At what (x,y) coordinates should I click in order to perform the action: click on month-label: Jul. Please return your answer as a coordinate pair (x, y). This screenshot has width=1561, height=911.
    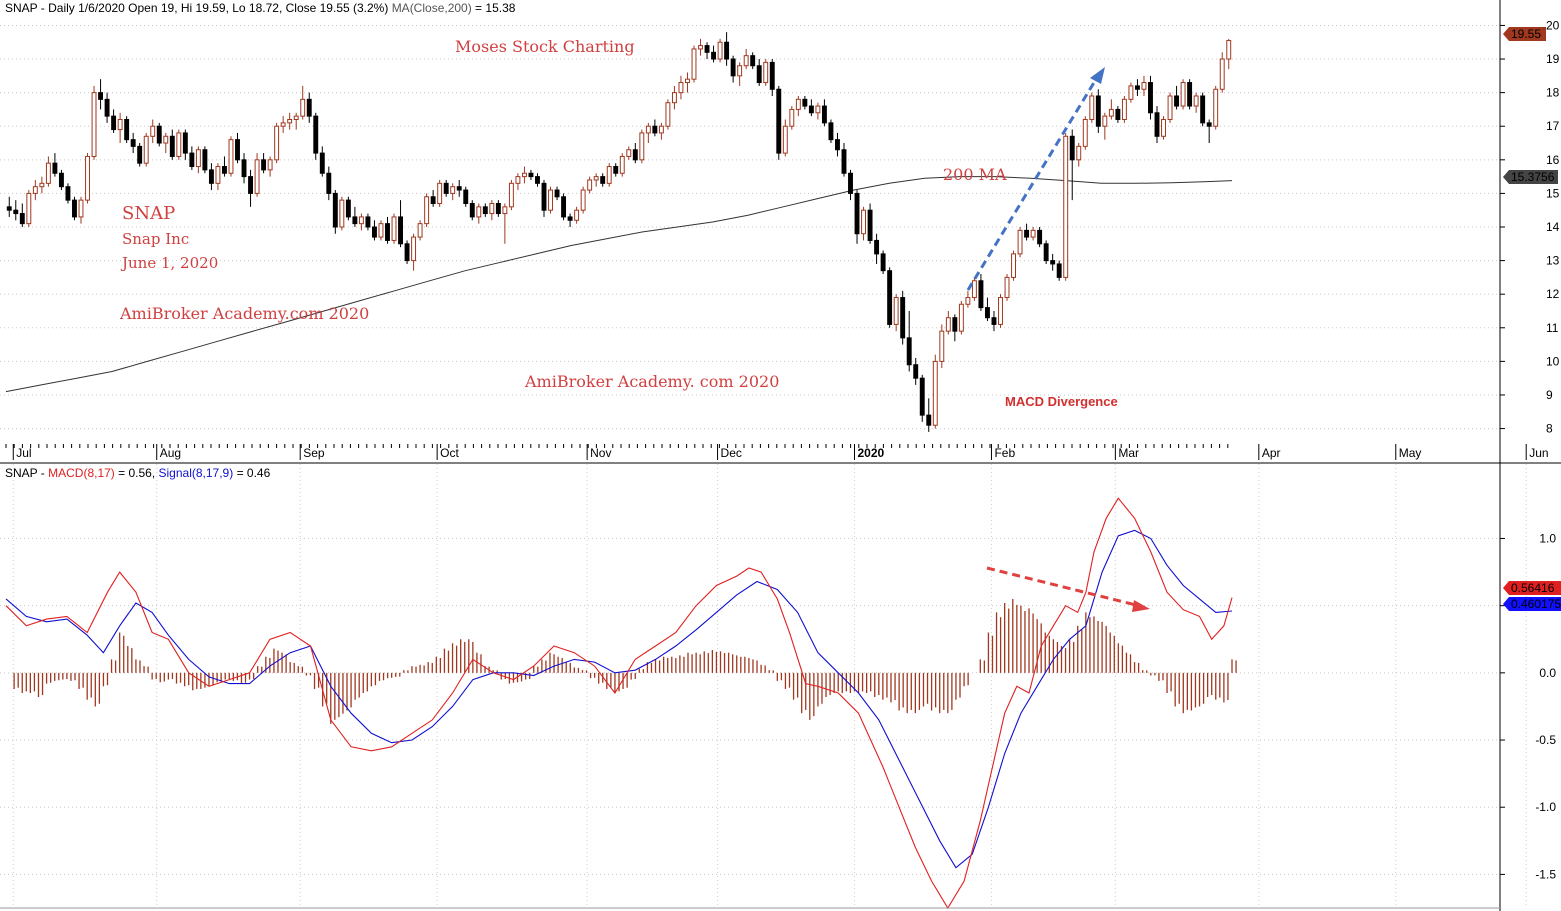
    Looking at the image, I should click on (23, 453).